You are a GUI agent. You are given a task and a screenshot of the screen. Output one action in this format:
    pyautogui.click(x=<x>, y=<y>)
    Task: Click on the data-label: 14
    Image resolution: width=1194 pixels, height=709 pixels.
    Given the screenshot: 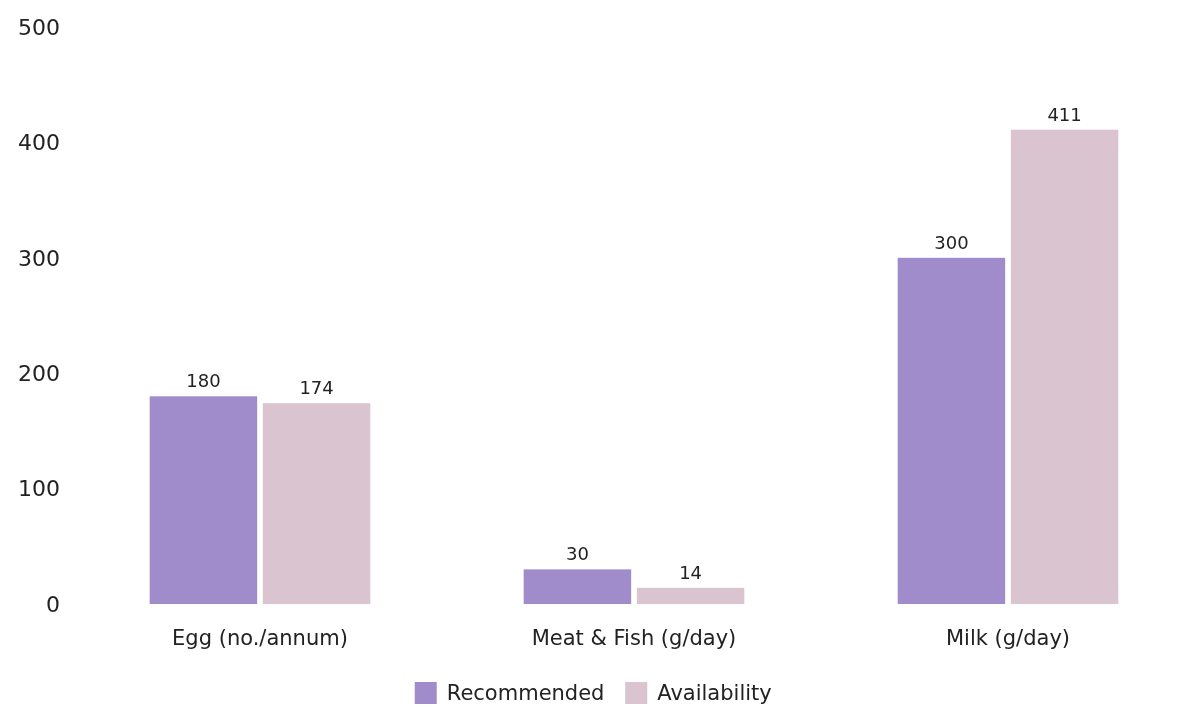 What is the action you would take?
    pyautogui.click(x=691, y=572)
    